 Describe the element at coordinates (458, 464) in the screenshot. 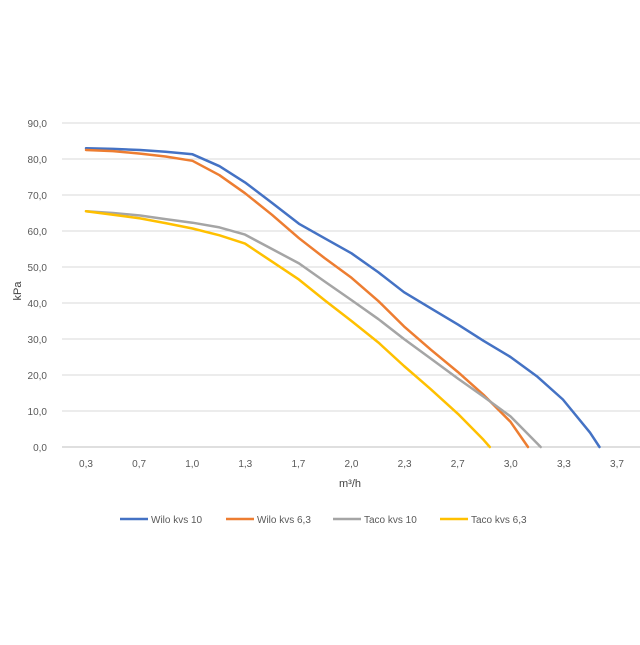

I see `x-tick-label: 2,7` at that location.